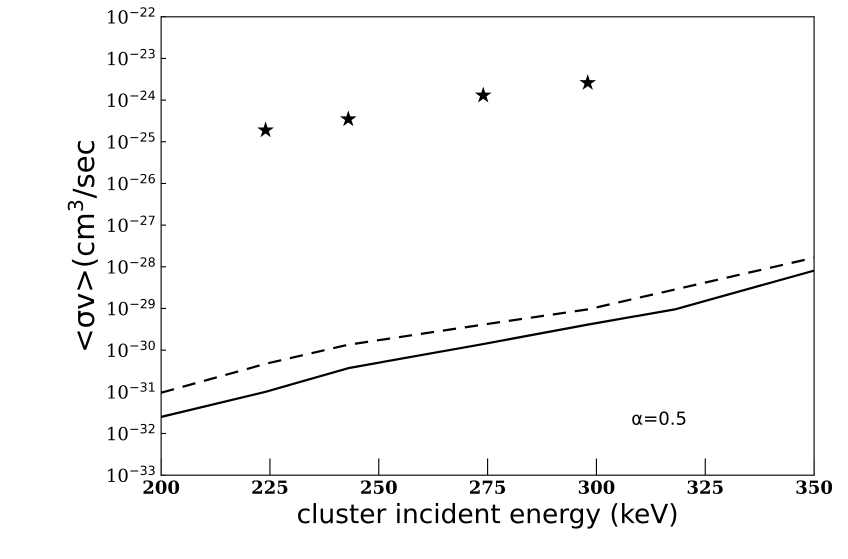  What do you see at coordinates (270, 487) in the screenshot?
I see `x-tick-label: 225` at bounding box center [270, 487].